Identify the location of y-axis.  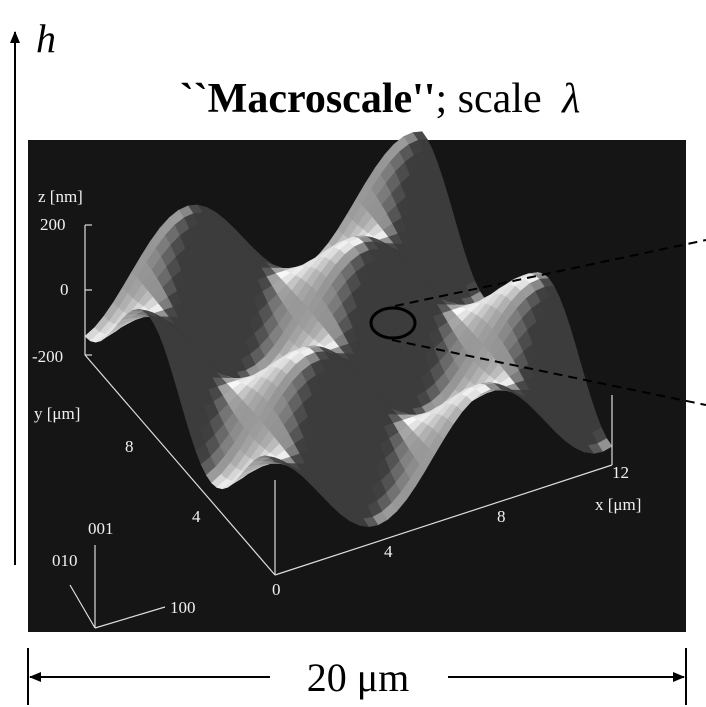
(180, 465).